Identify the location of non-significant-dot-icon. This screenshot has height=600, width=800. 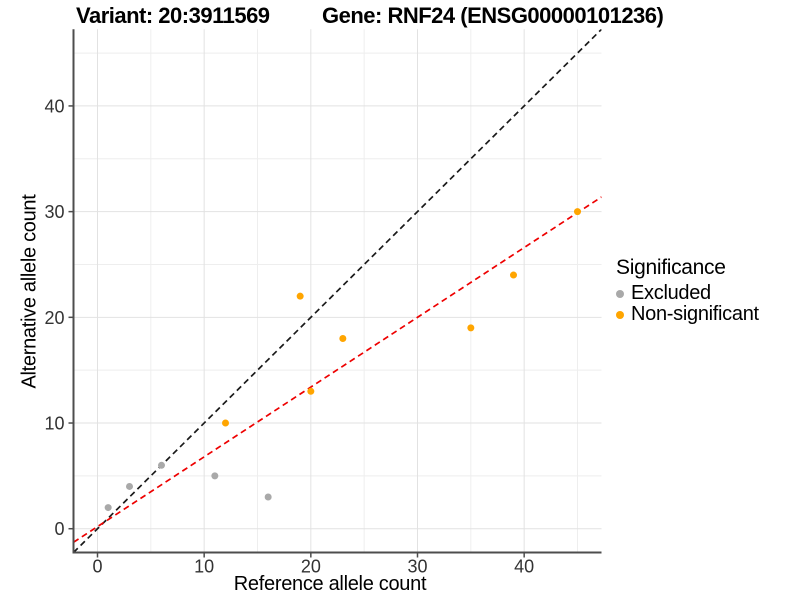
(620, 314).